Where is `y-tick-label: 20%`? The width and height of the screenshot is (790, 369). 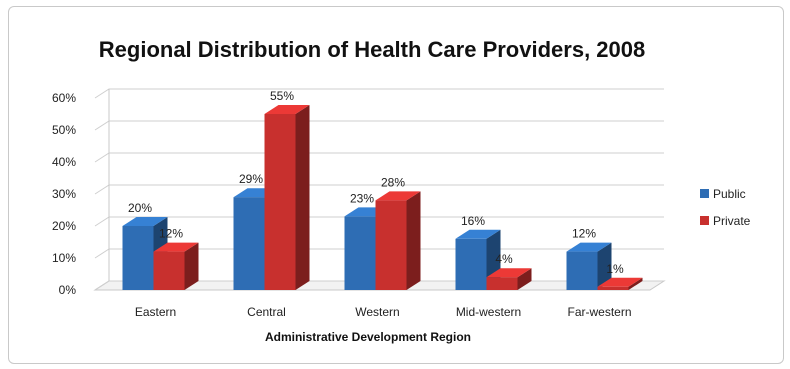 y-tick-label: 20% is located at coordinates (64, 226).